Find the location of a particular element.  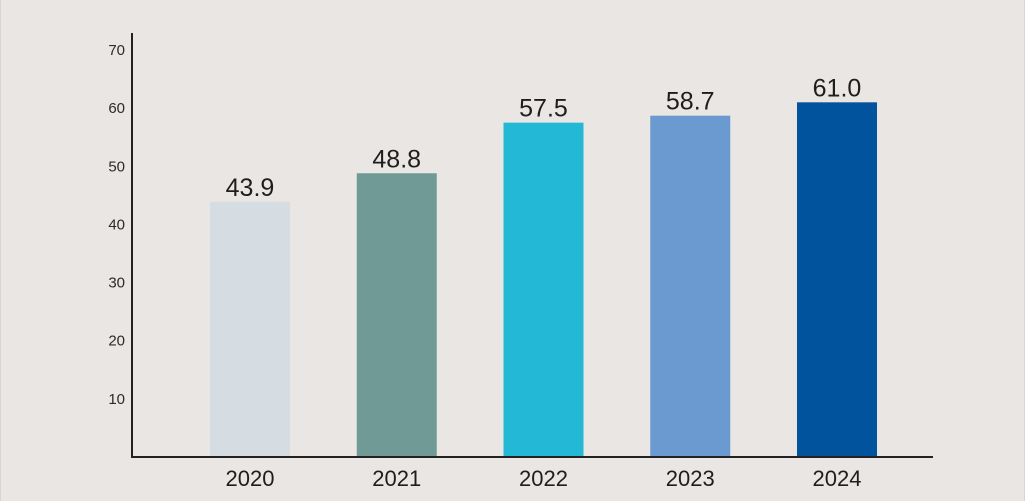

bar-value-label: 43.9 is located at coordinates (250, 188).